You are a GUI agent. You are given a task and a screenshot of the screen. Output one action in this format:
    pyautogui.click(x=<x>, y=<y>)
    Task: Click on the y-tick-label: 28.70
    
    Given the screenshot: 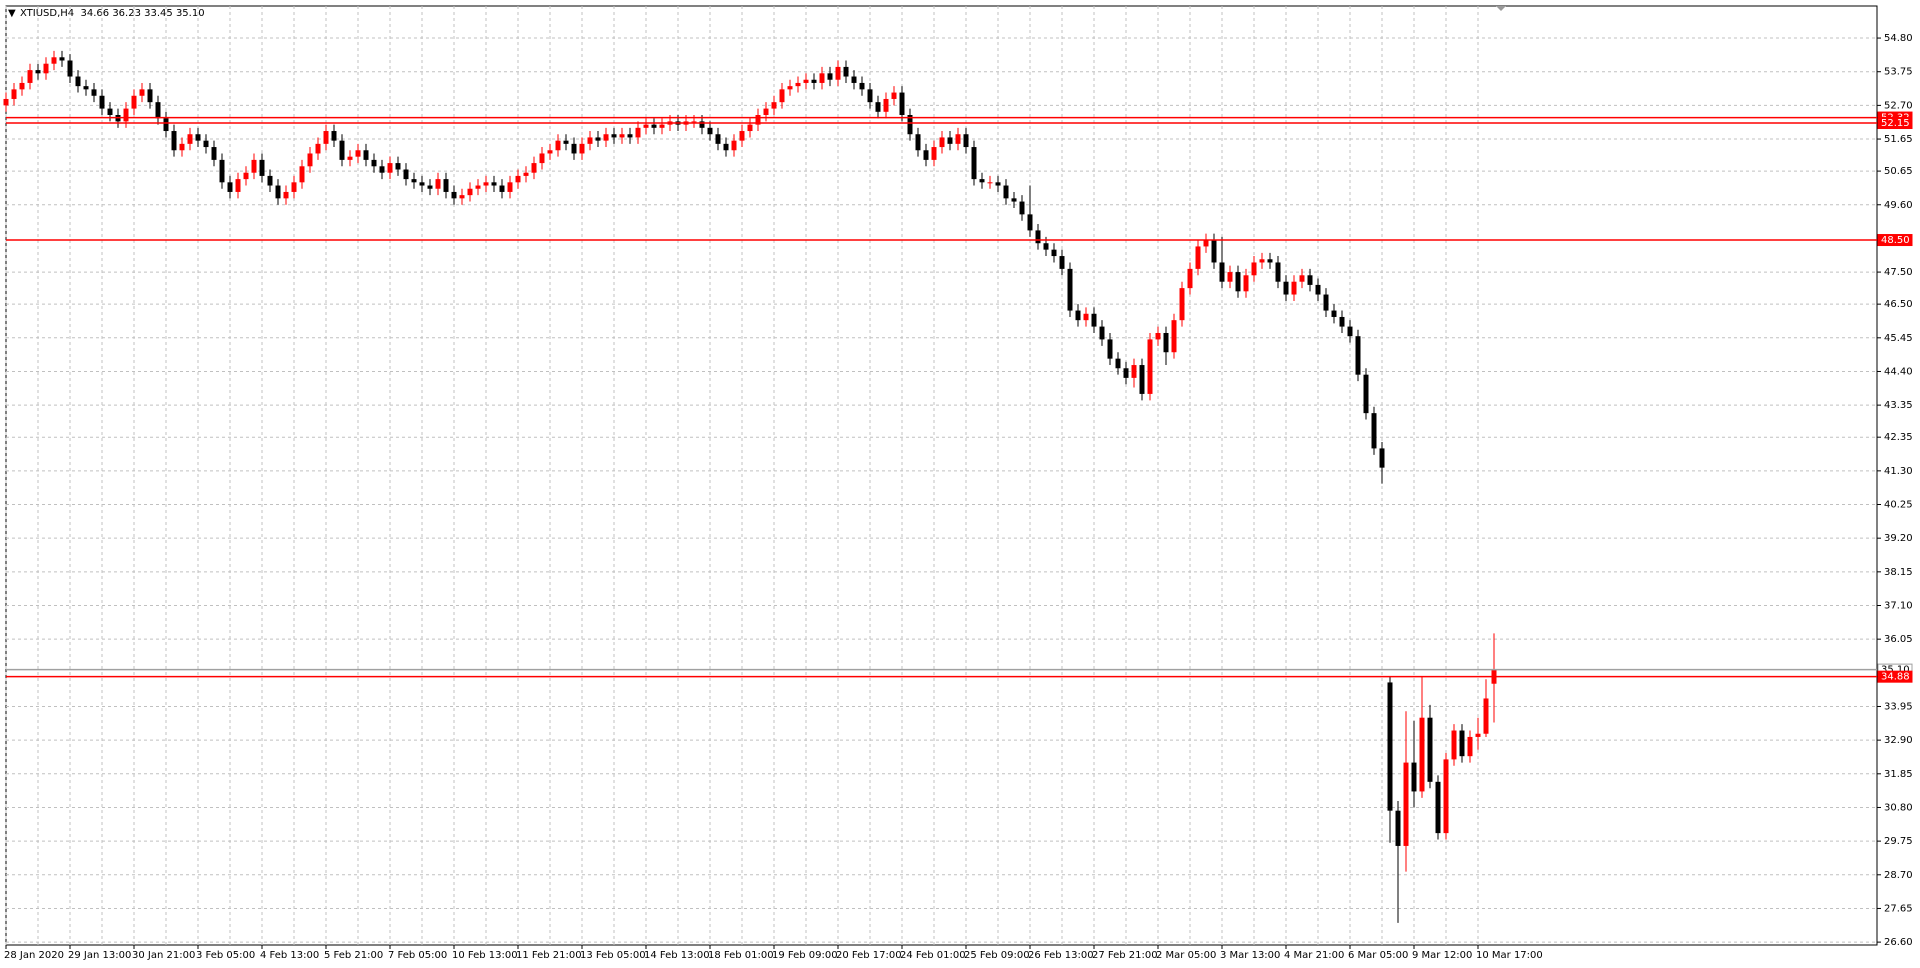 What is the action you would take?
    pyautogui.click(x=1898, y=875)
    